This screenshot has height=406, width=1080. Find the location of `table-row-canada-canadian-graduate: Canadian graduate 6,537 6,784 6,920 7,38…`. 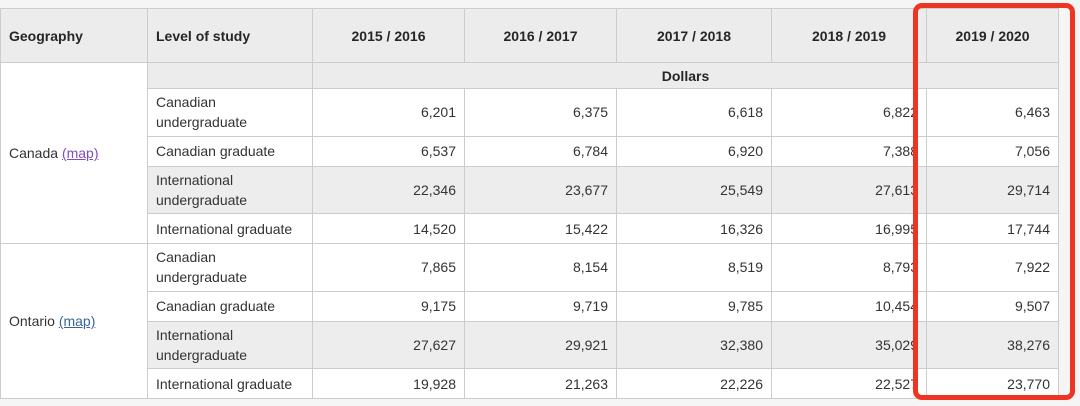

table-row-canada-canadian-graduate: Canadian graduate 6,537 6,784 6,920 7,38… is located at coordinates (530, 151).